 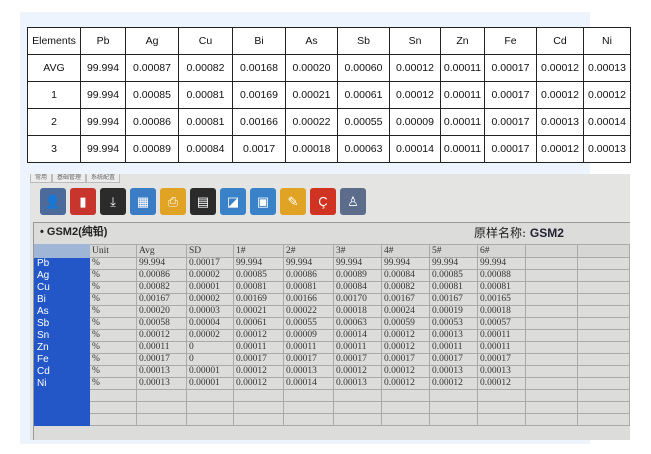 I want to click on column-header: As, so click(x=311, y=41).